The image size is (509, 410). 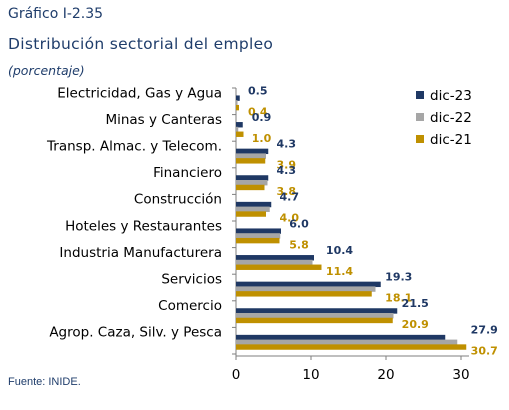 What do you see at coordinates (484, 330) in the screenshot?
I see `data-label-dic-23-agrop-caza-silv-y-pesca: 27.9` at bounding box center [484, 330].